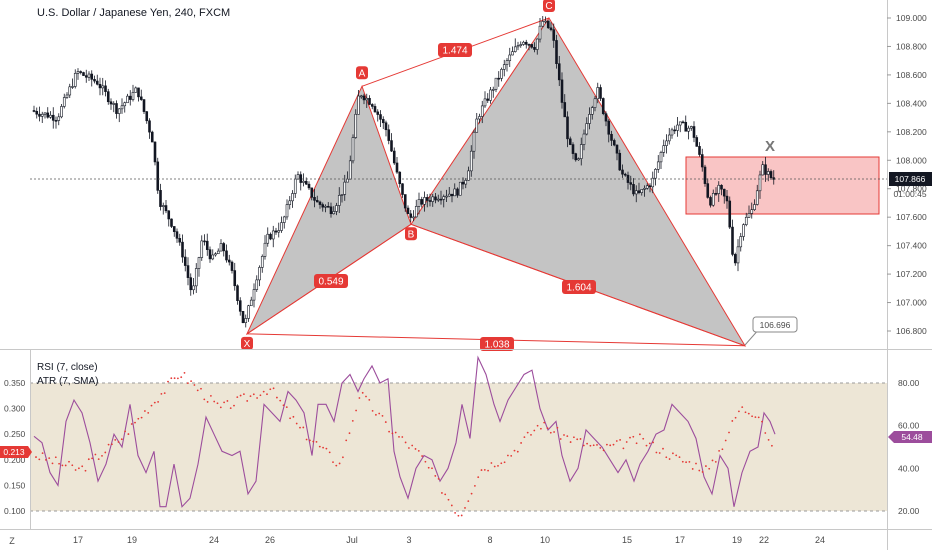 The height and width of the screenshot is (550, 932). I want to click on price-tick-label: 107.200, so click(911, 274).